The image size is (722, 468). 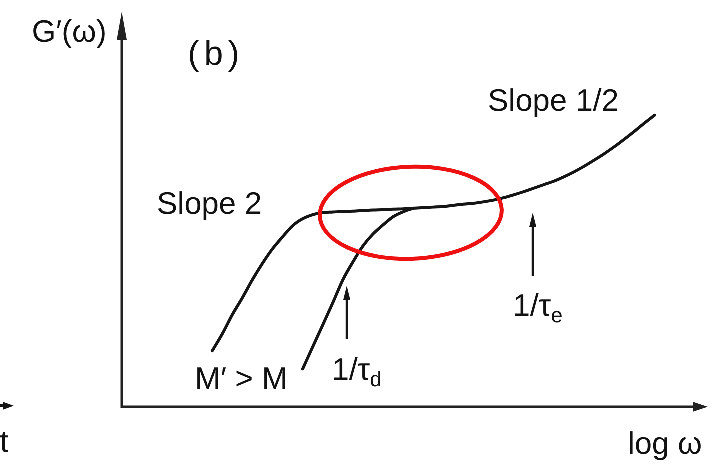 What do you see at coordinates (209, 203) in the screenshot?
I see `annotation: Slope 2` at bounding box center [209, 203].